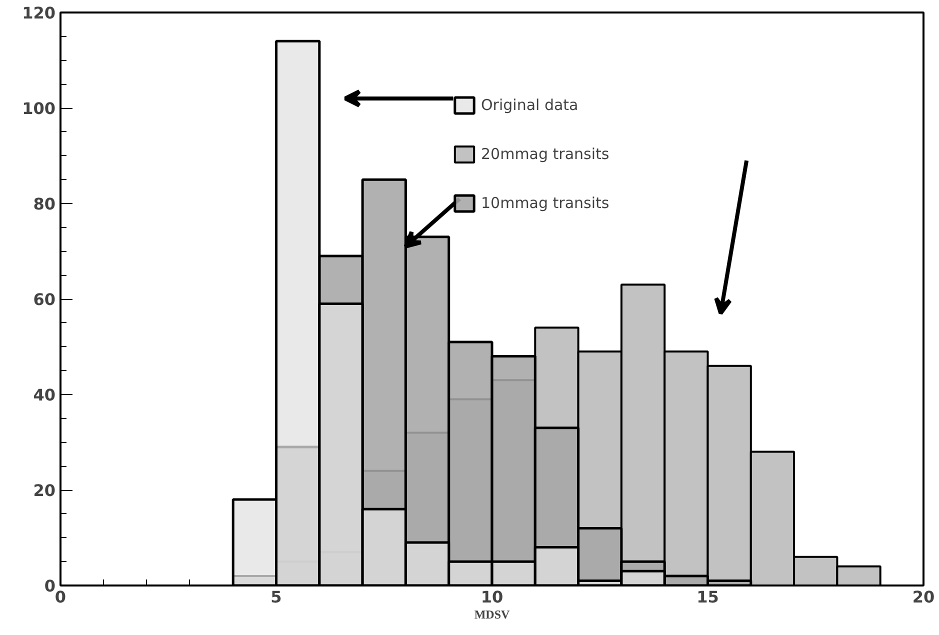  What do you see at coordinates (44, 395) in the screenshot?
I see `y-tick-label: 40` at bounding box center [44, 395].